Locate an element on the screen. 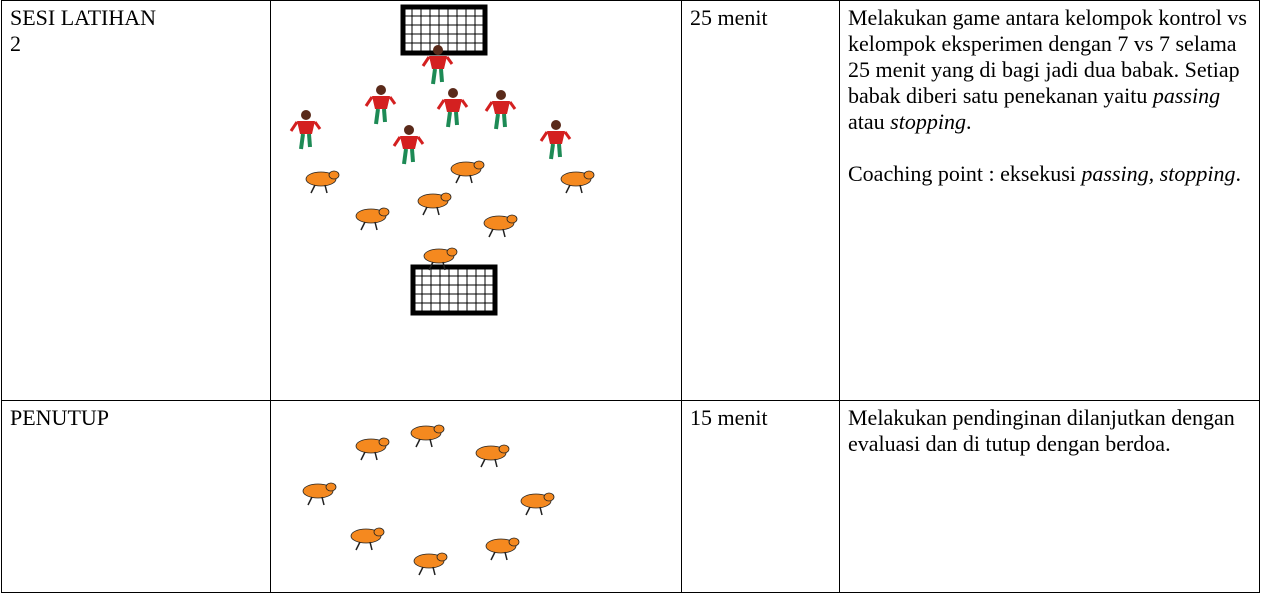 The width and height of the screenshot is (1261, 593). cell: 25 menit is located at coordinates (760, 200).